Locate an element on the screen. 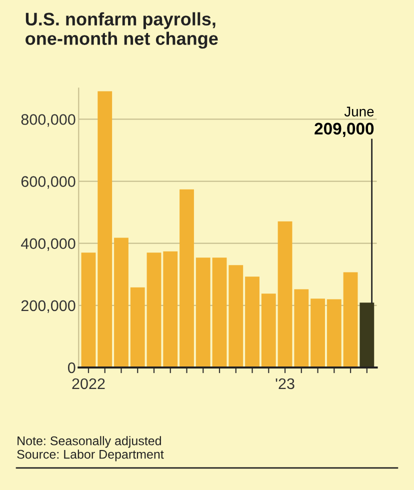 The width and height of the screenshot is (414, 490). chart-title: U.S. nonfarm payrolls, one-month net change is located at coordinates (122, 30).